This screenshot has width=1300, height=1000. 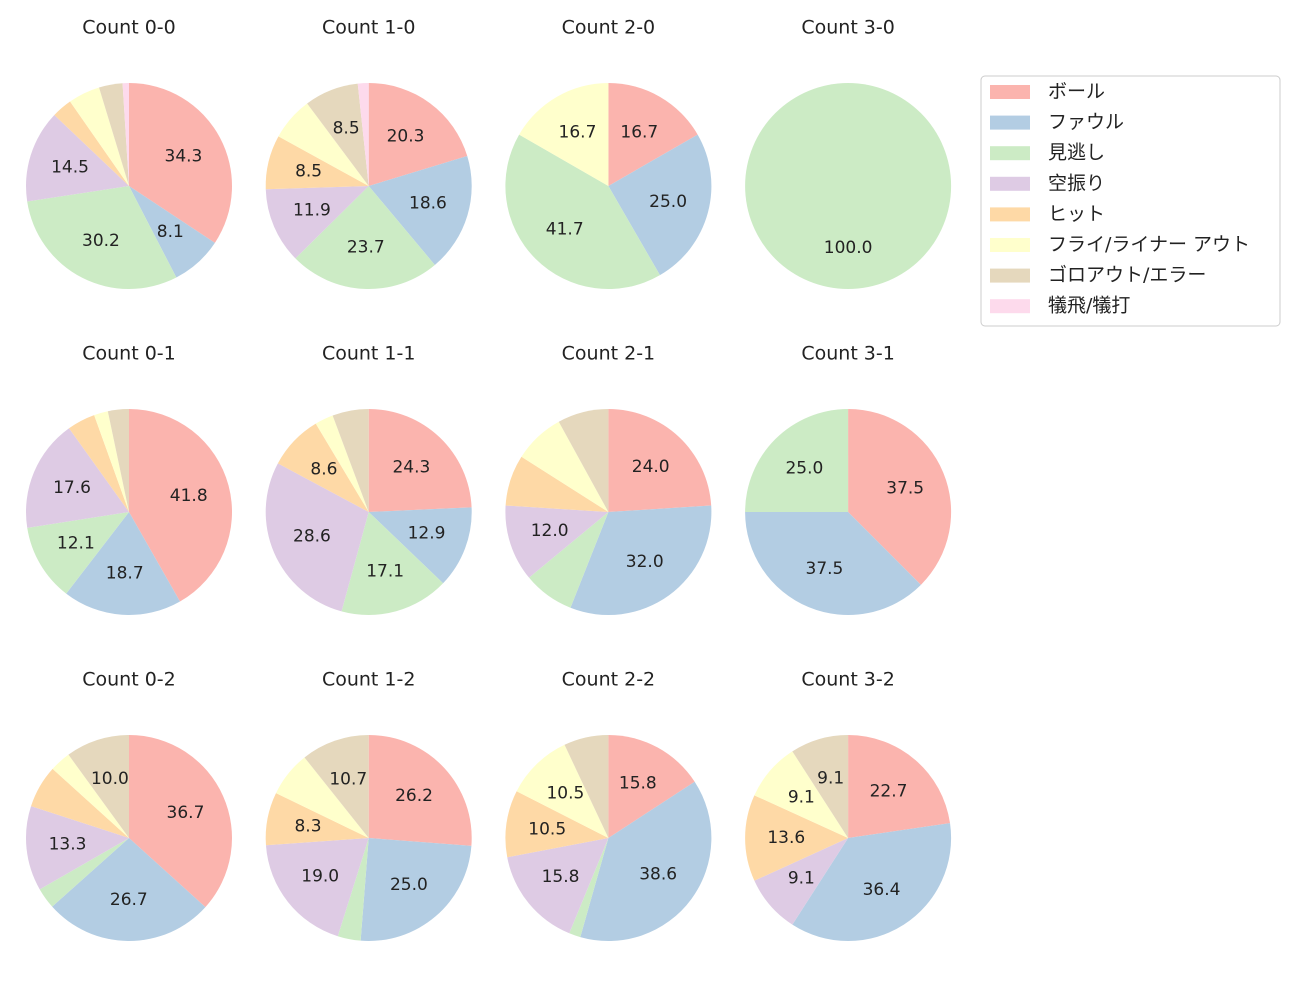 What do you see at coordinates (882, 890) in the screenshot?
I see `data-label: 36.4` at bounding box center [882, 890].